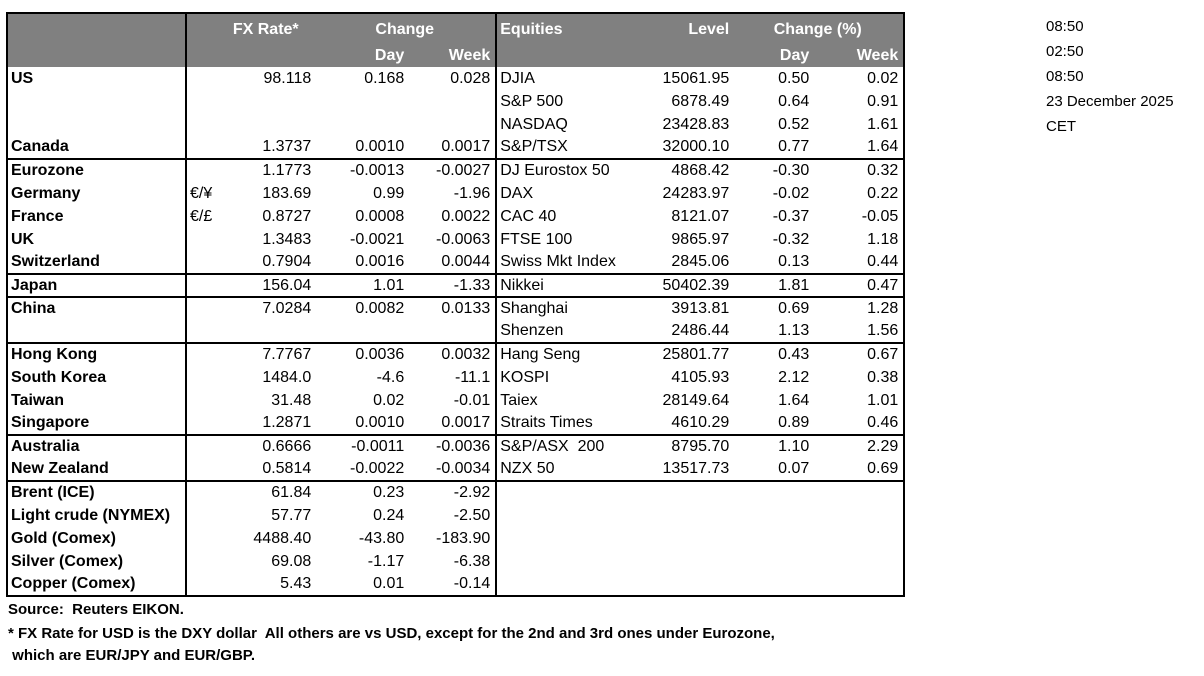 This screenshot has width=1204, height=676. What do you see at coordinates (1065, 26) in the screenshot?
I see `timestamp-1: 08:50` at bounding box center [1065, 26].